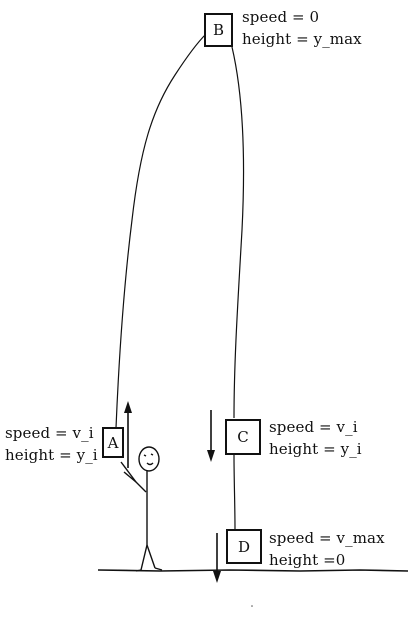  I want to click on stick-figure, so click(141, 509).